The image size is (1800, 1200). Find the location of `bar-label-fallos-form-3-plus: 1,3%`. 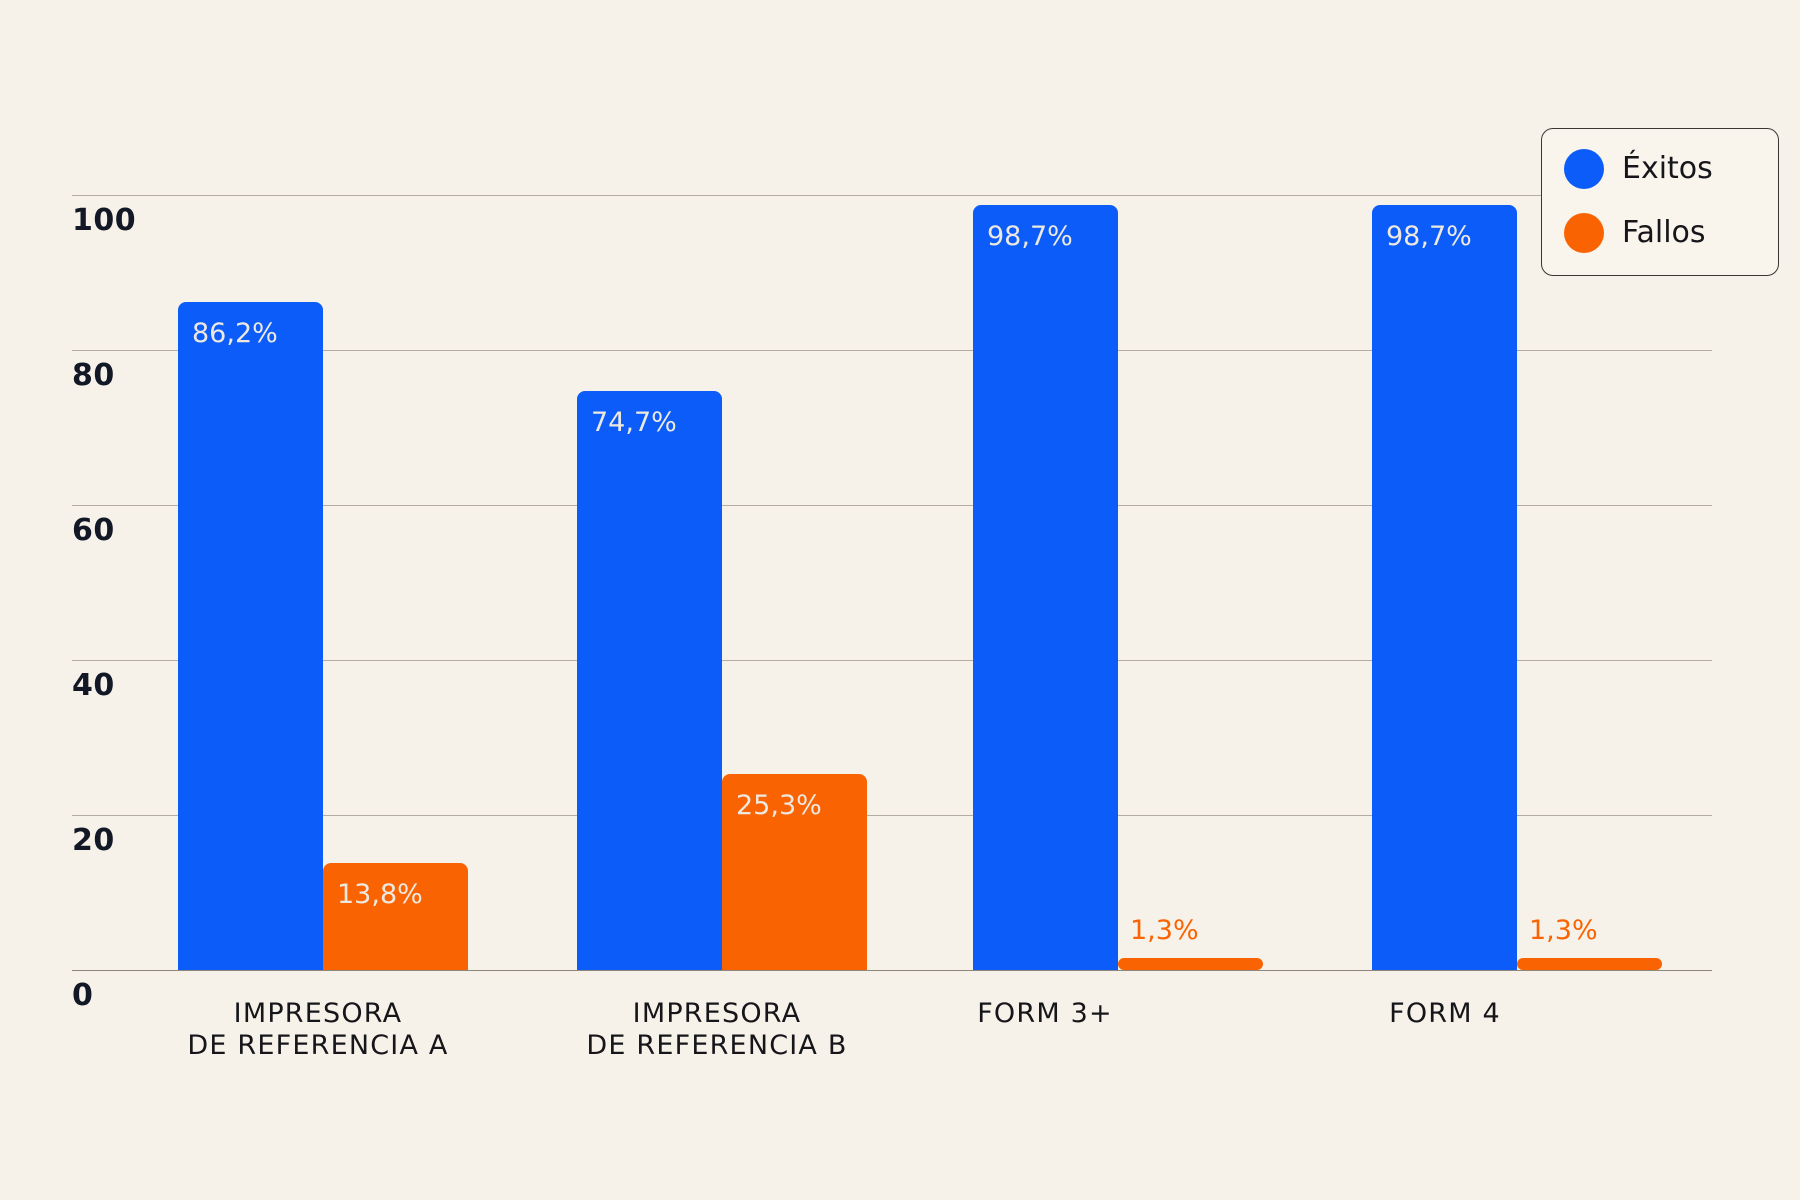

bar-label-fallos-form-3-plus: 1,3% is located at coordinates (1164, 930).